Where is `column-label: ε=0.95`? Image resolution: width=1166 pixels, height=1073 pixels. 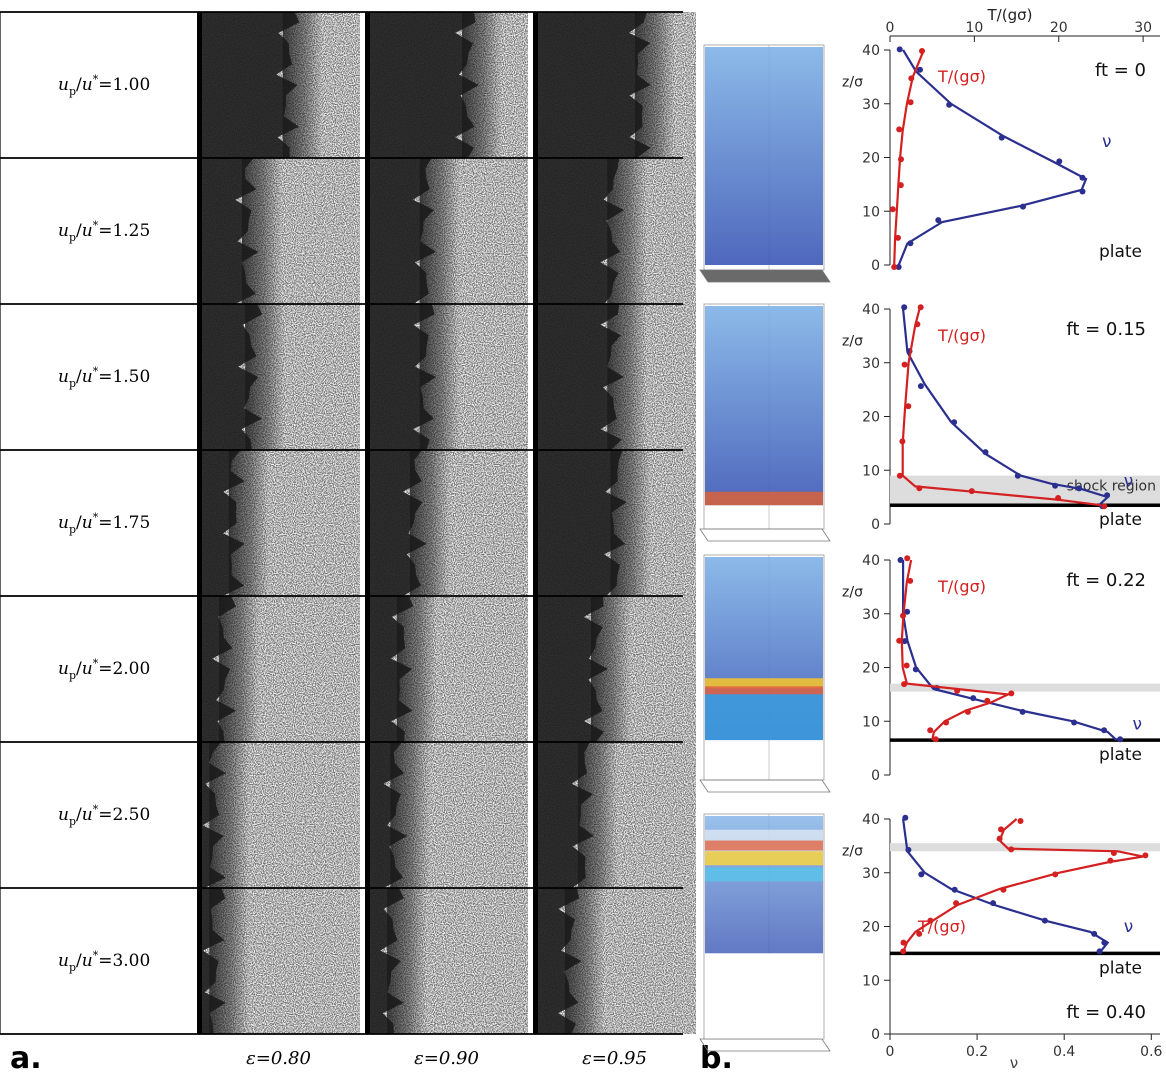
column-label: ε=0.95 is located at coordinates (614, 1058).